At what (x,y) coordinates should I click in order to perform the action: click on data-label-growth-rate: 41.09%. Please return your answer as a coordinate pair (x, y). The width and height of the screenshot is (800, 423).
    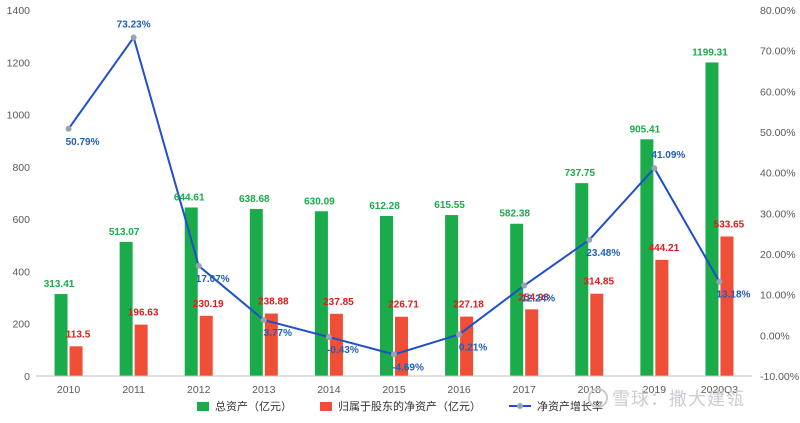
    Looking at the image, I should click on (668, 155).